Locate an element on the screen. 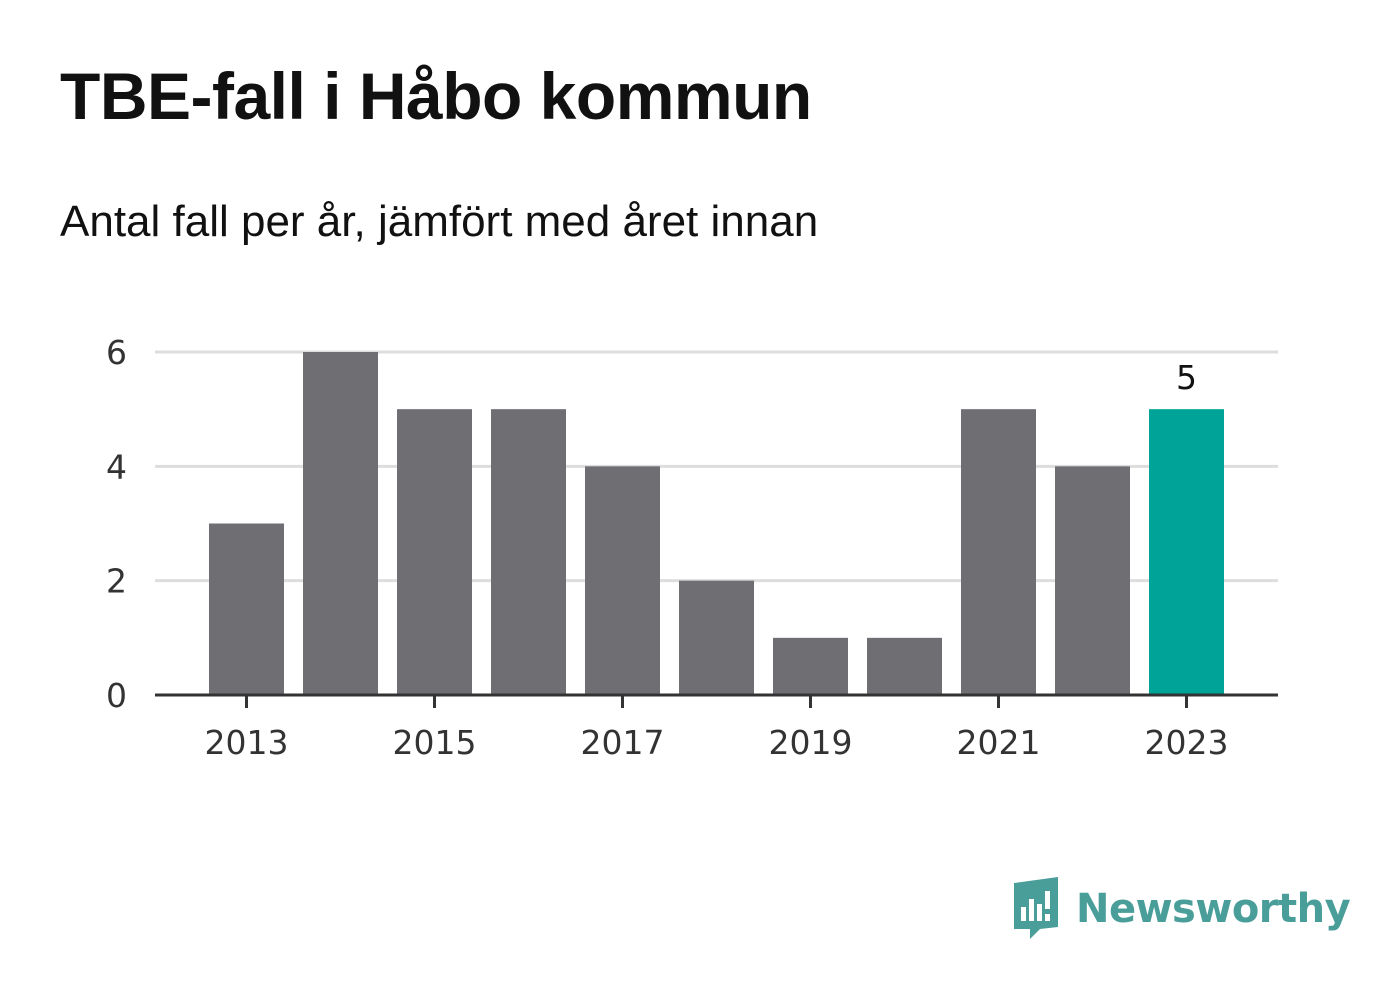 This screenshot has height=999, width=1382. brand-logo-block: Newsworthy is located at coordinates (1180, 909).